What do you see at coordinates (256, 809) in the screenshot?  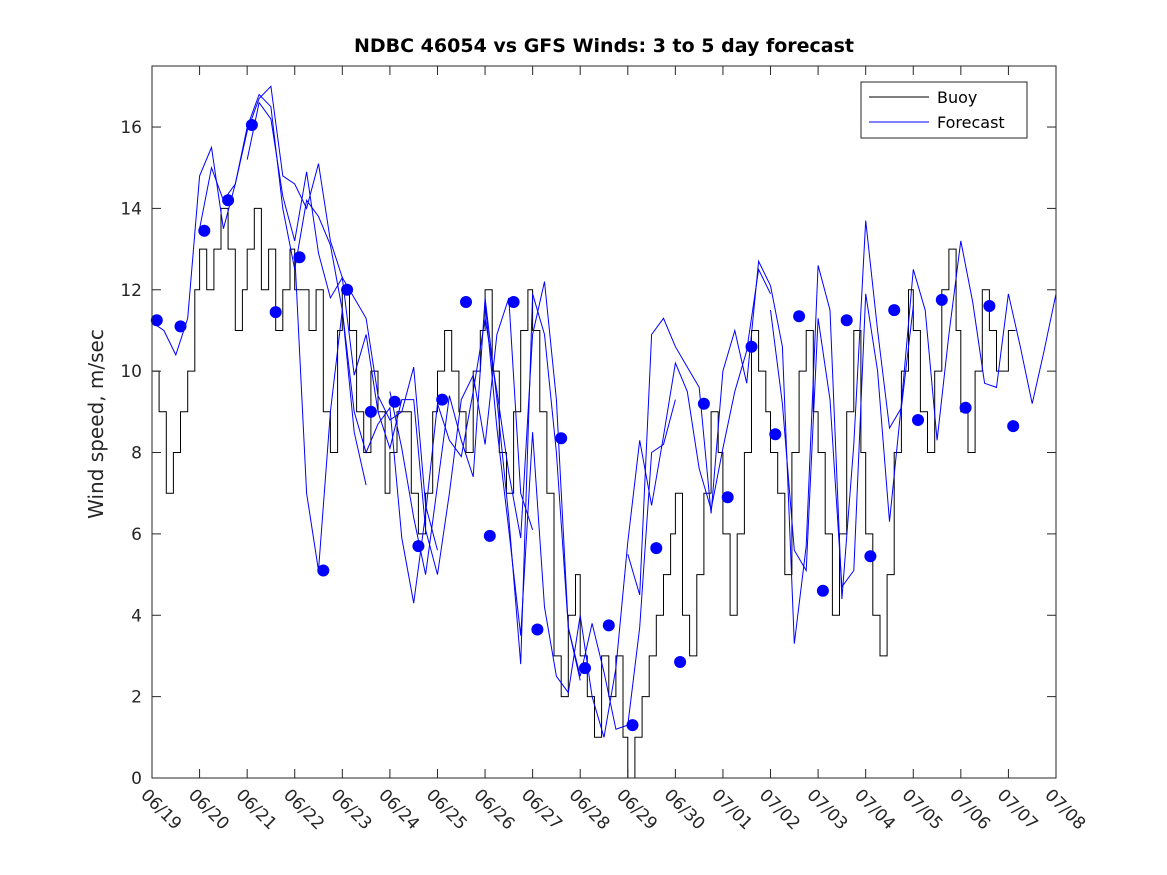 I see `x-tick-label: 06/21` at bounding box center [256, 809].